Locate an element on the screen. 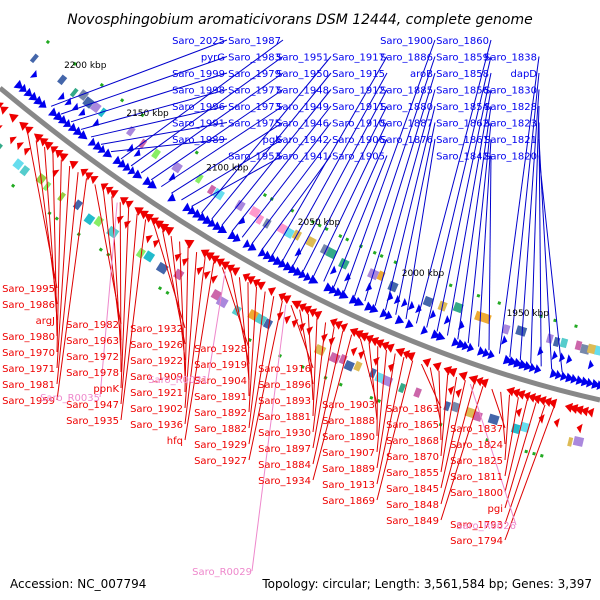 The image size is (600, 600). gene-label: Saro_1880 is located at coordinates (406, 107).